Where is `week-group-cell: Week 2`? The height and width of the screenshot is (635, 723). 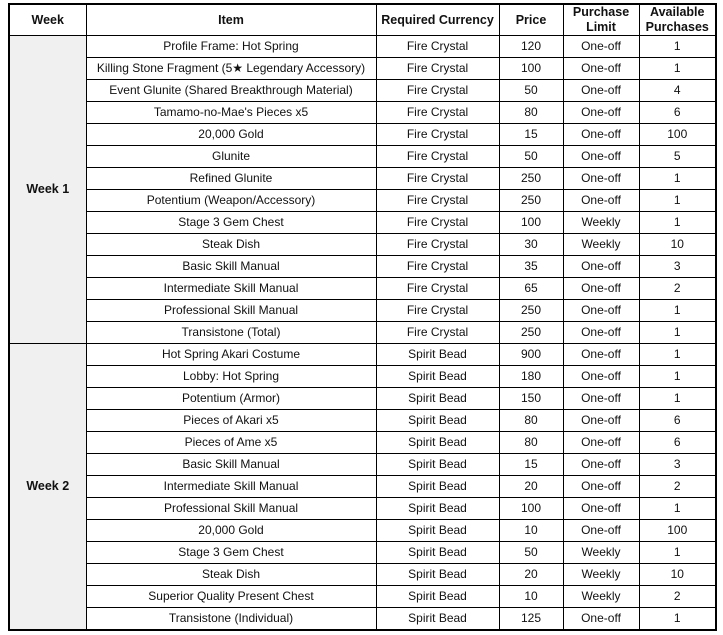
week-group-cell: Week 2 is located at coordinates (47, 487).